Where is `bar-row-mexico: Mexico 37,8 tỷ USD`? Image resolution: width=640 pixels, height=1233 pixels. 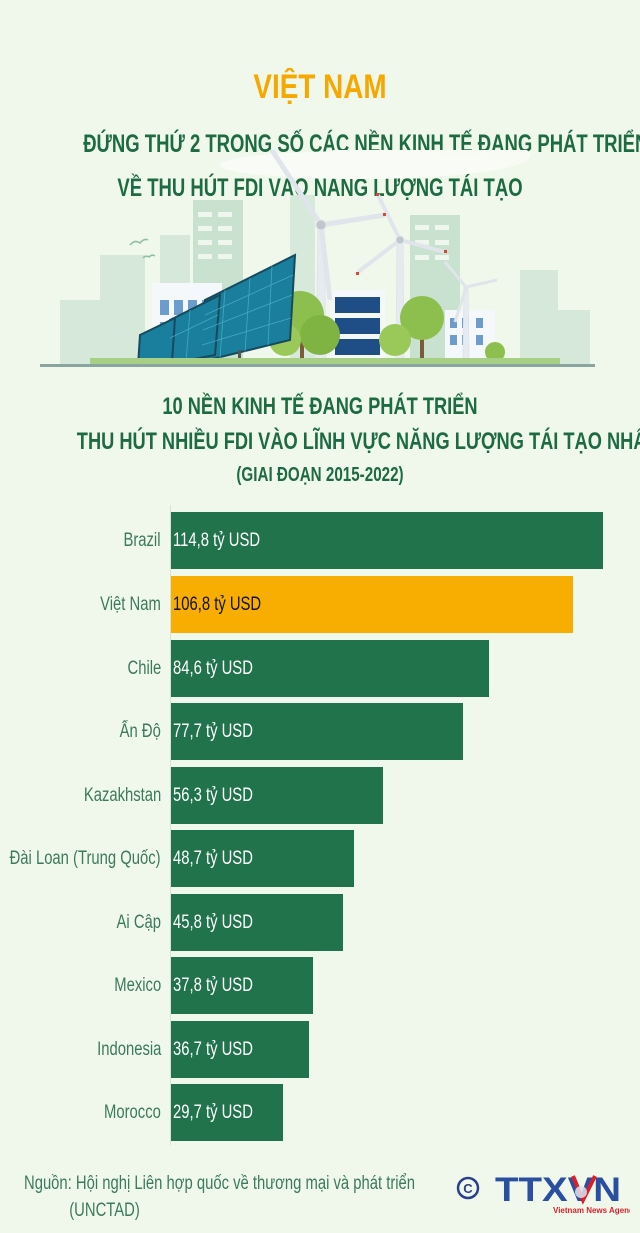 bar-row-mexico: Mexico 37,8 tỷ USD is located at coordinates (320, 985).